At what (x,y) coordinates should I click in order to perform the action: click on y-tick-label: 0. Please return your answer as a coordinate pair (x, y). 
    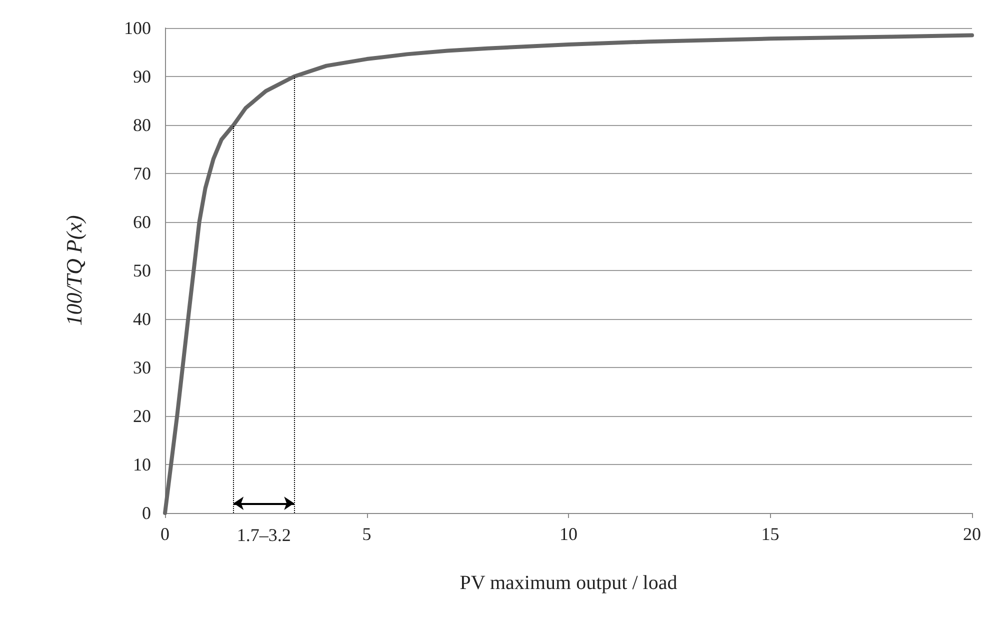
    Looking at the image, I should click on (146, 513).